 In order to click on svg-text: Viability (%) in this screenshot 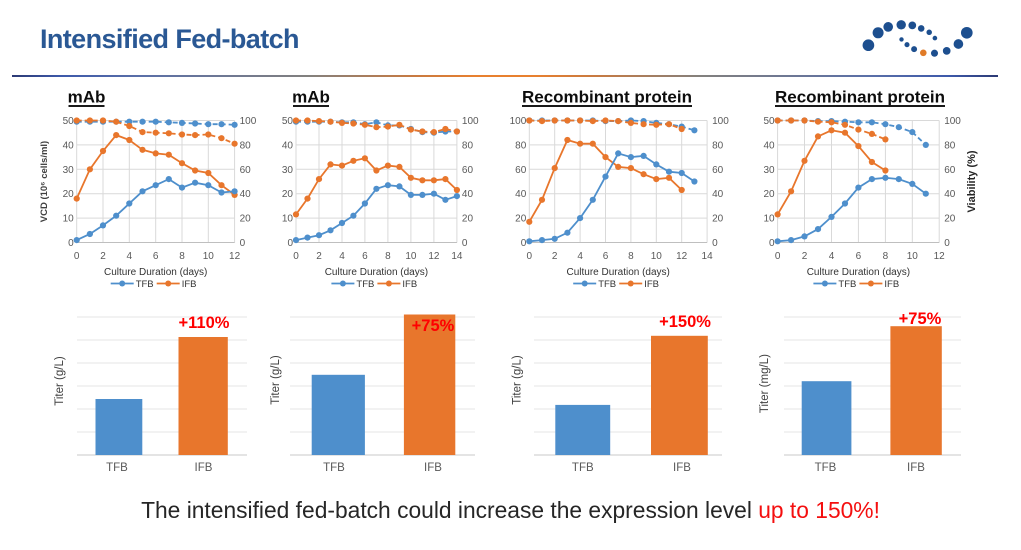, I will do `click(972, 181)`.